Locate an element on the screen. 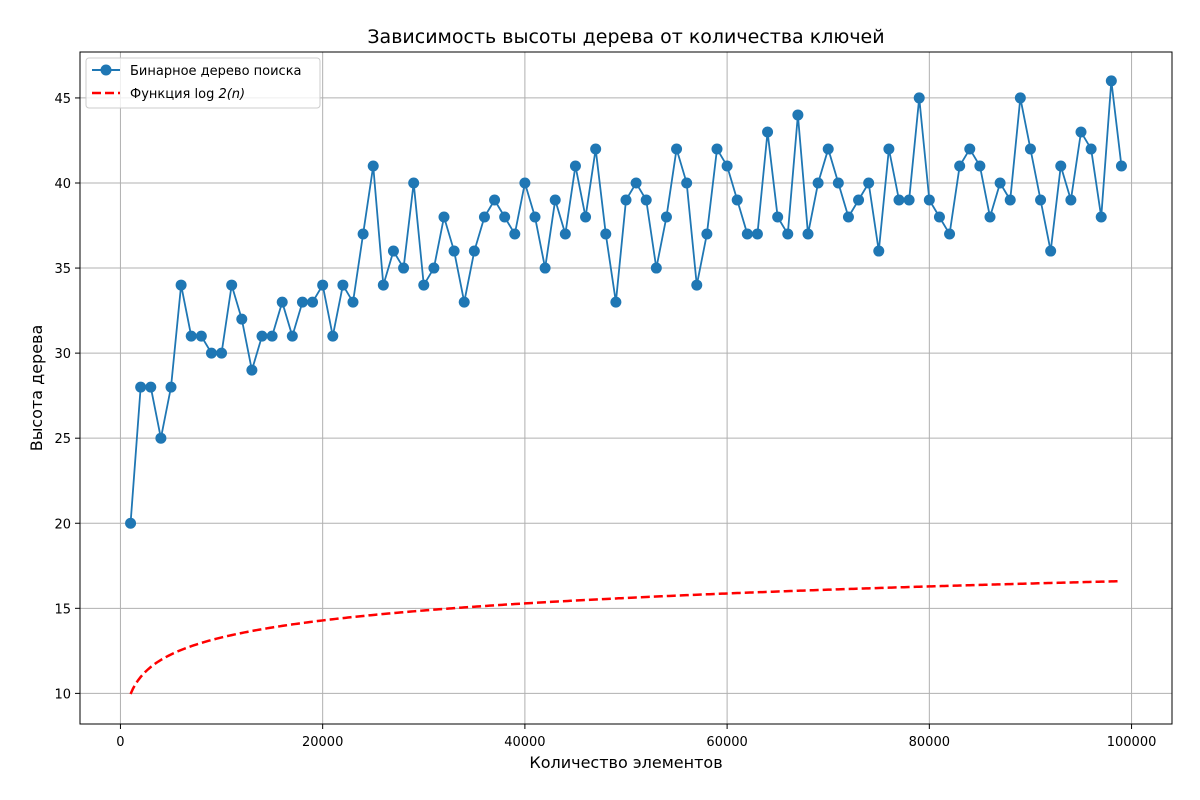  x-tick-label: 100000 is located at coordinates (1132, 742).